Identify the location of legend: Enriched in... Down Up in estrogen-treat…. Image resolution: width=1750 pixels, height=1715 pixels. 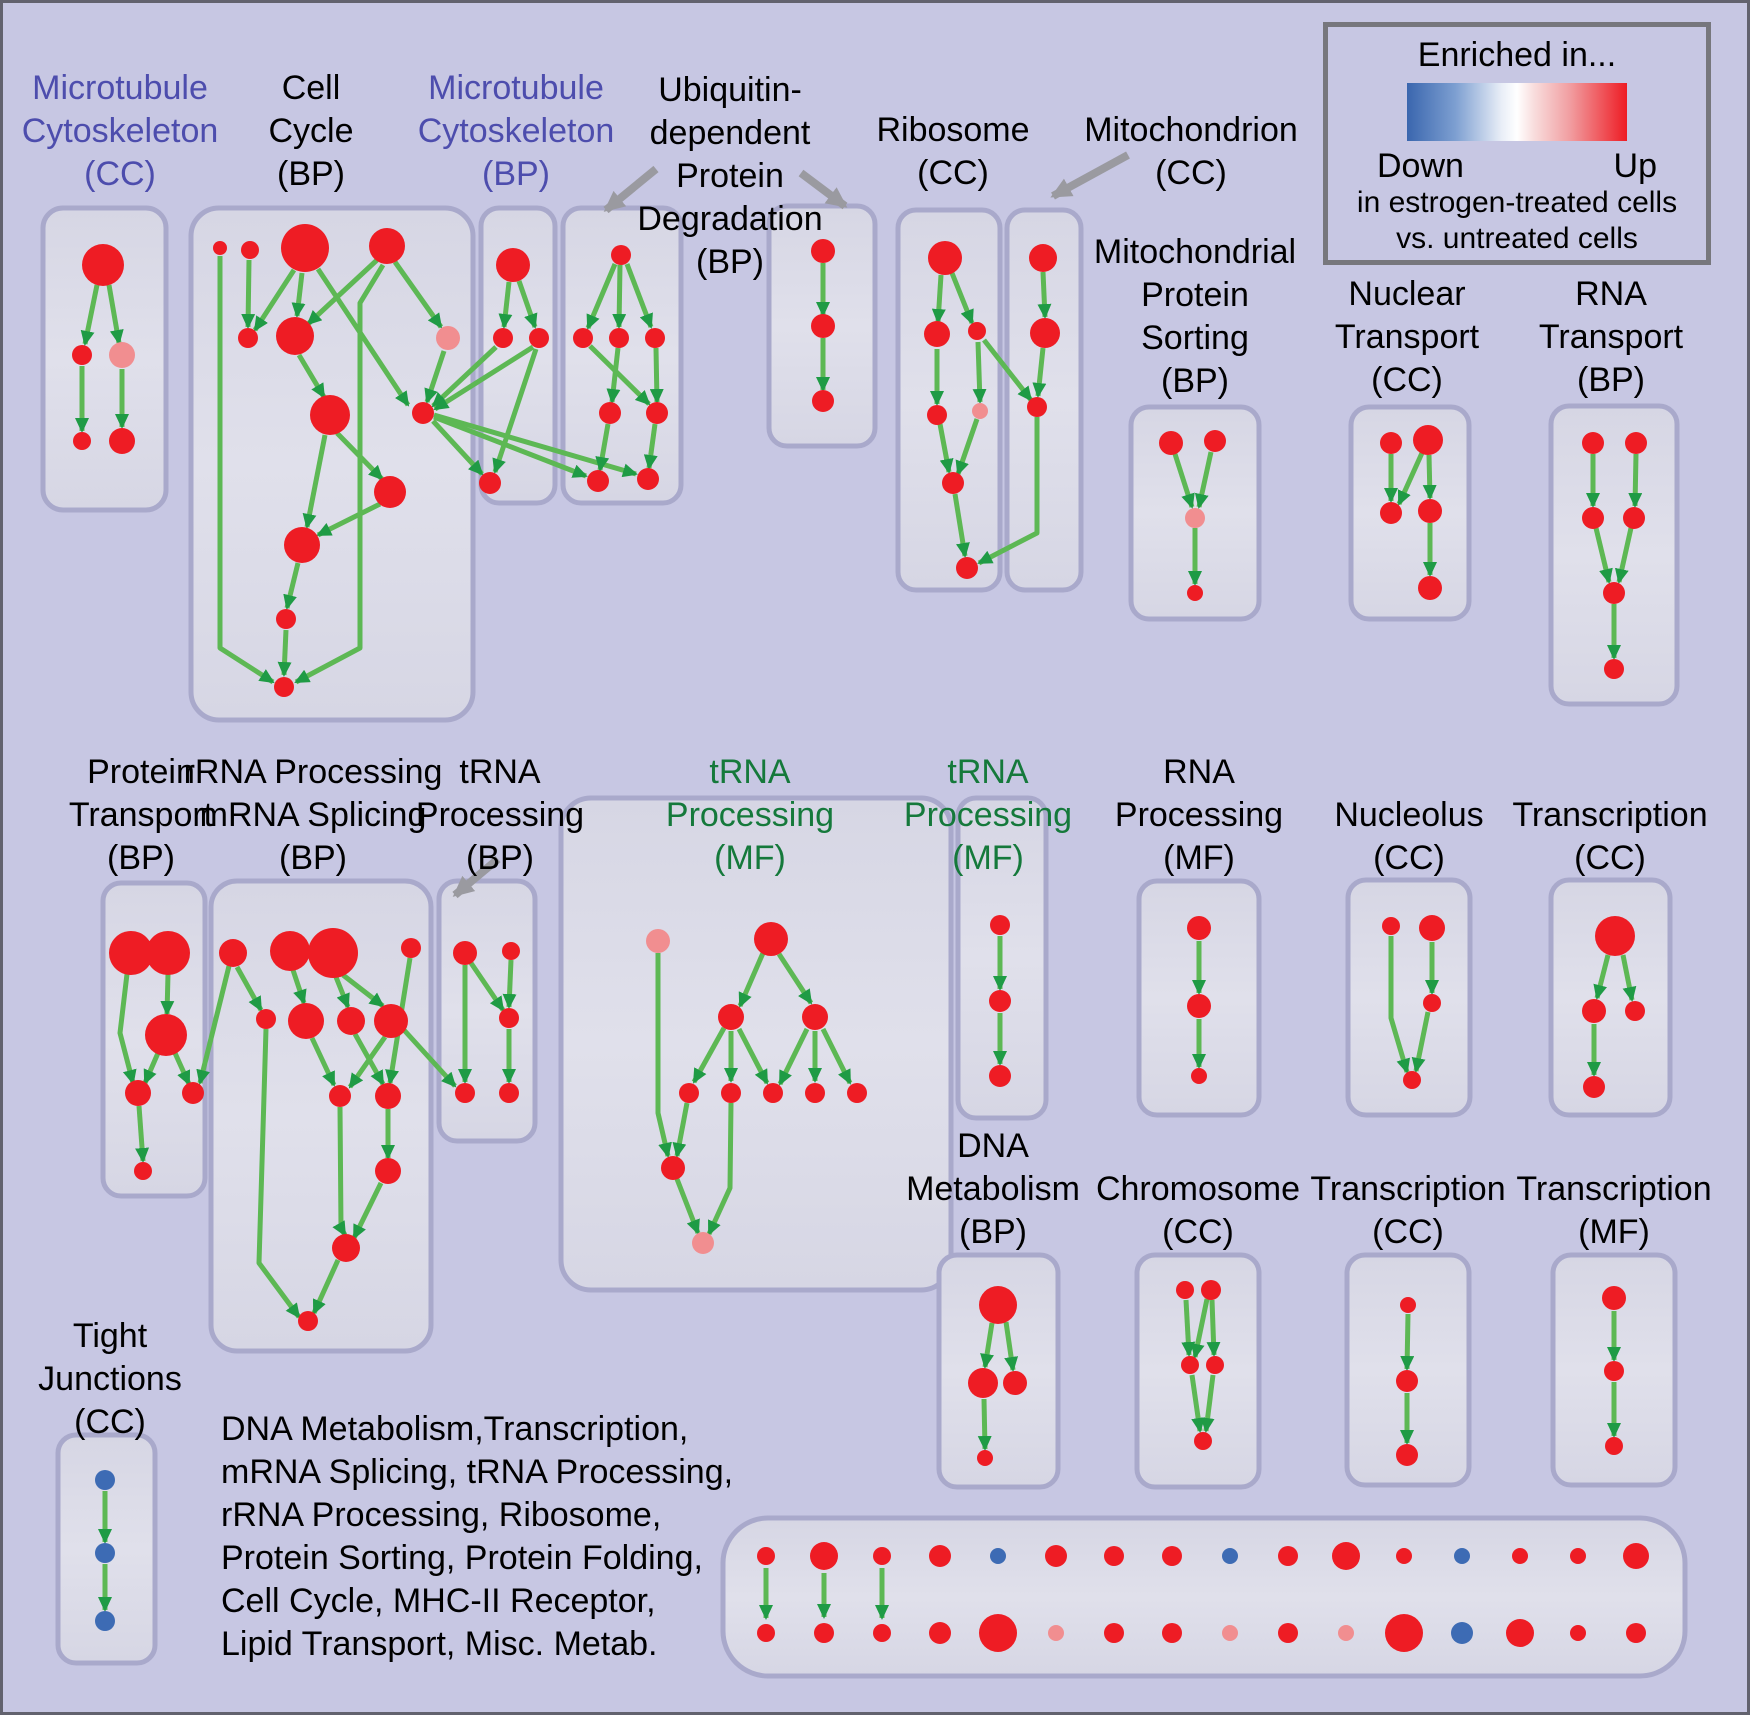
(1517, 143).